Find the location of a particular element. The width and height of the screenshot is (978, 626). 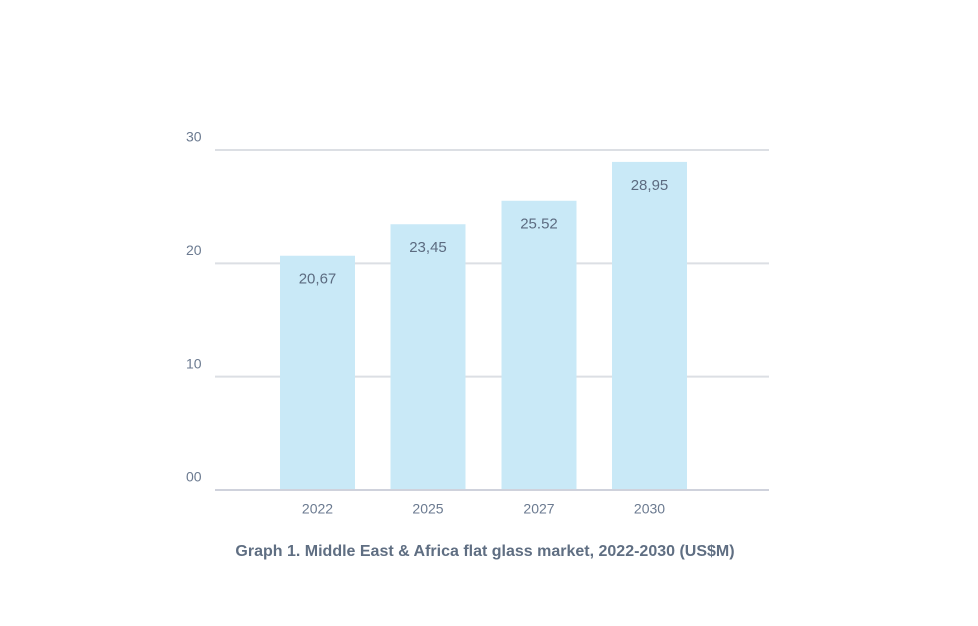

bar-2022 is located at coordinates (317, 372).